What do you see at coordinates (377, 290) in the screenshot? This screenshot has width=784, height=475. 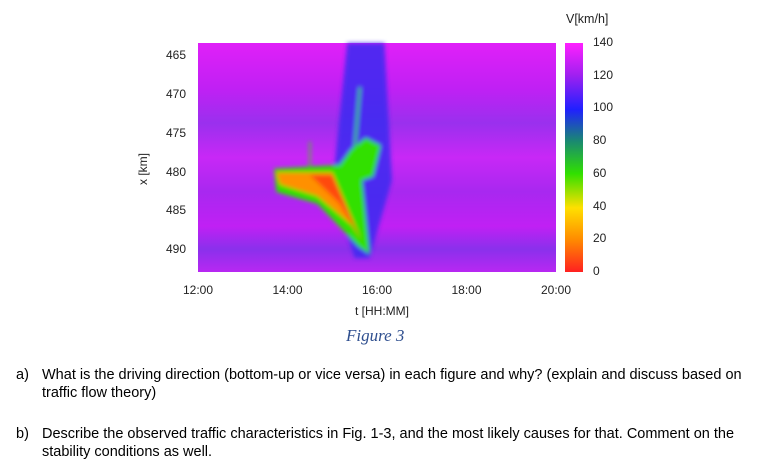 I see `x-tick-label: 16:00` at bounding box center [377, 290].